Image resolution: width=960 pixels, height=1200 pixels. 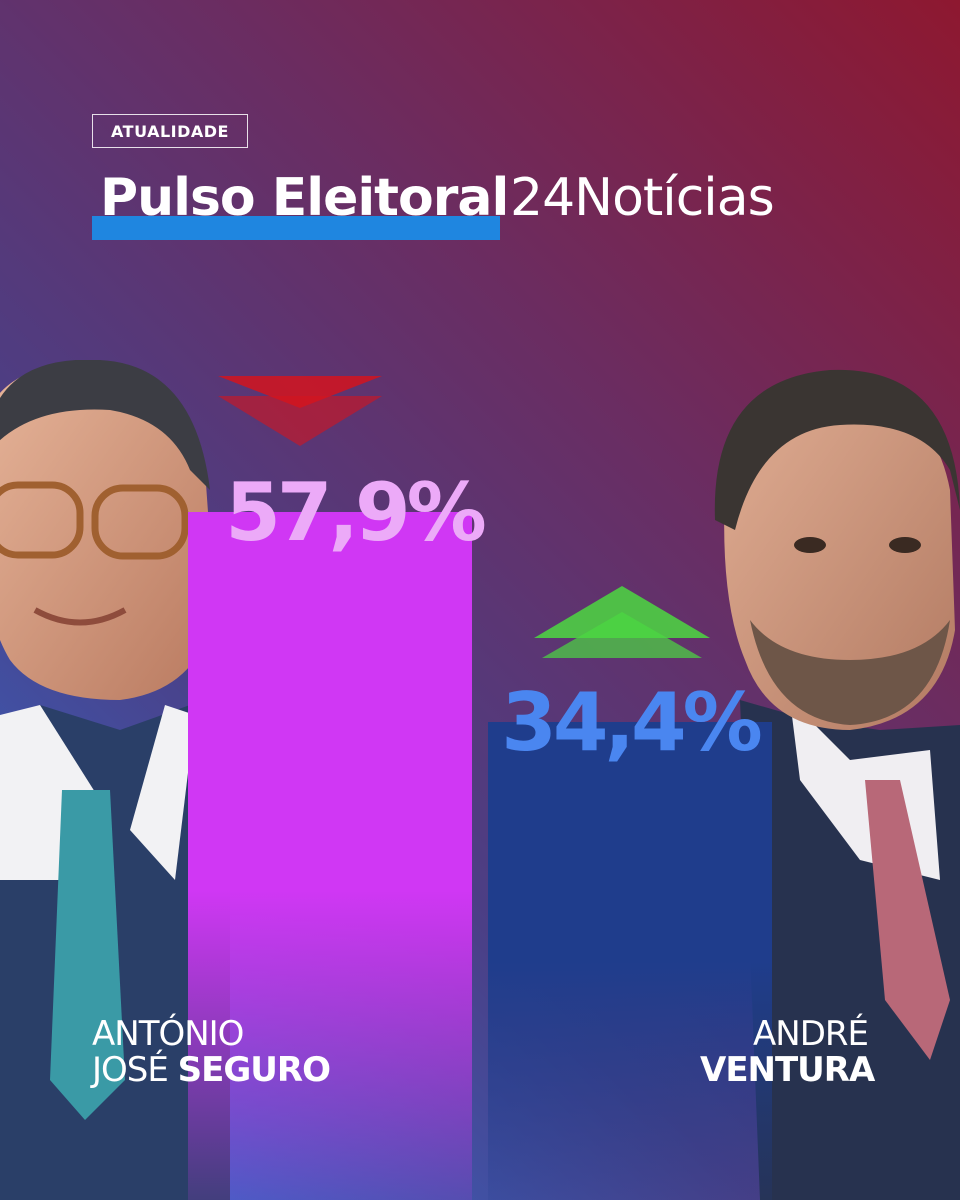 I want to click on first-name: ANTÓNIO, so click(x=168, y=1034).